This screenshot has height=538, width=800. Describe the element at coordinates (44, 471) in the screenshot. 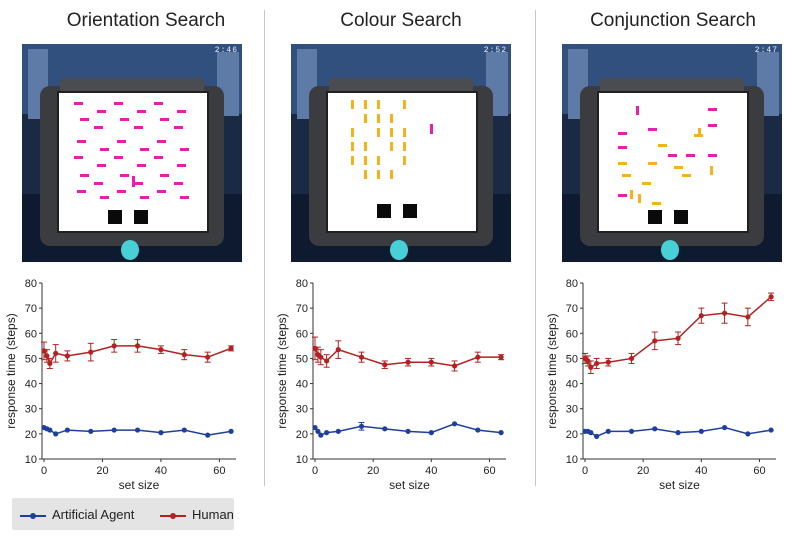

I see `x-tick-label: 0` at that location.